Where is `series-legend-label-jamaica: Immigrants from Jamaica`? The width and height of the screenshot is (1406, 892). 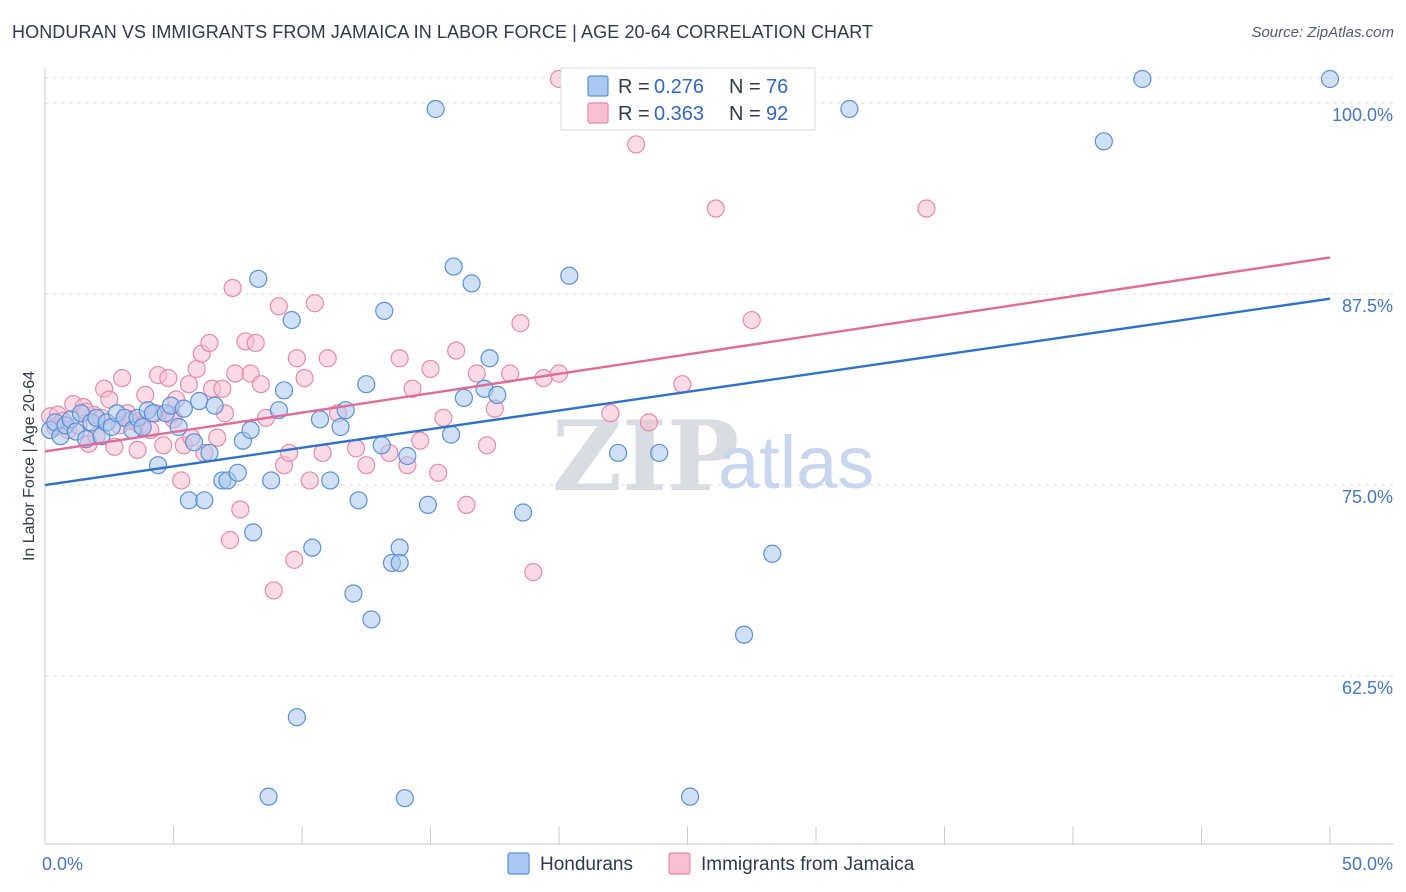
series-legend-label-jamaica: Immigrants from Jamaica is located at coordinates (808, 864).